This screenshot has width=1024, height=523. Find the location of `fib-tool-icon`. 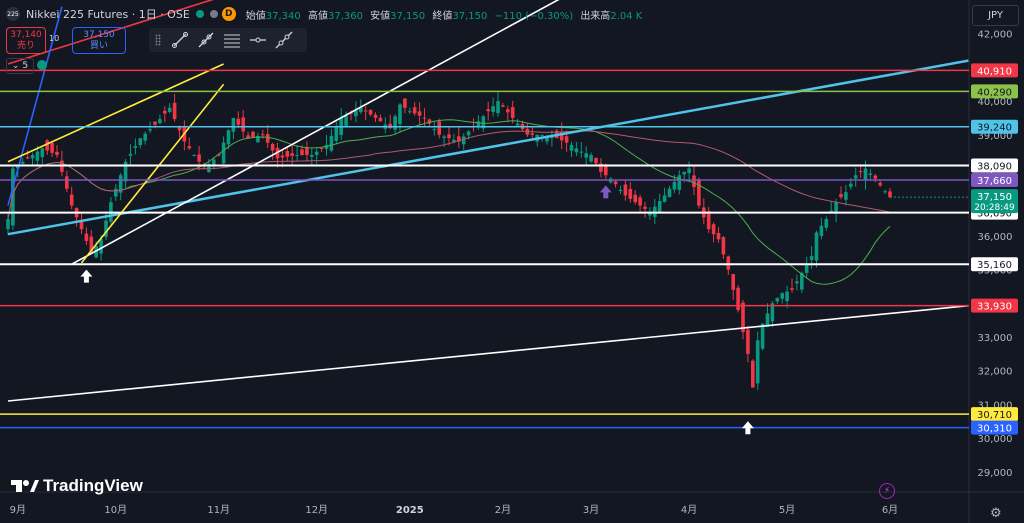

fib-tool-icon is located at coordinates (232, 40).